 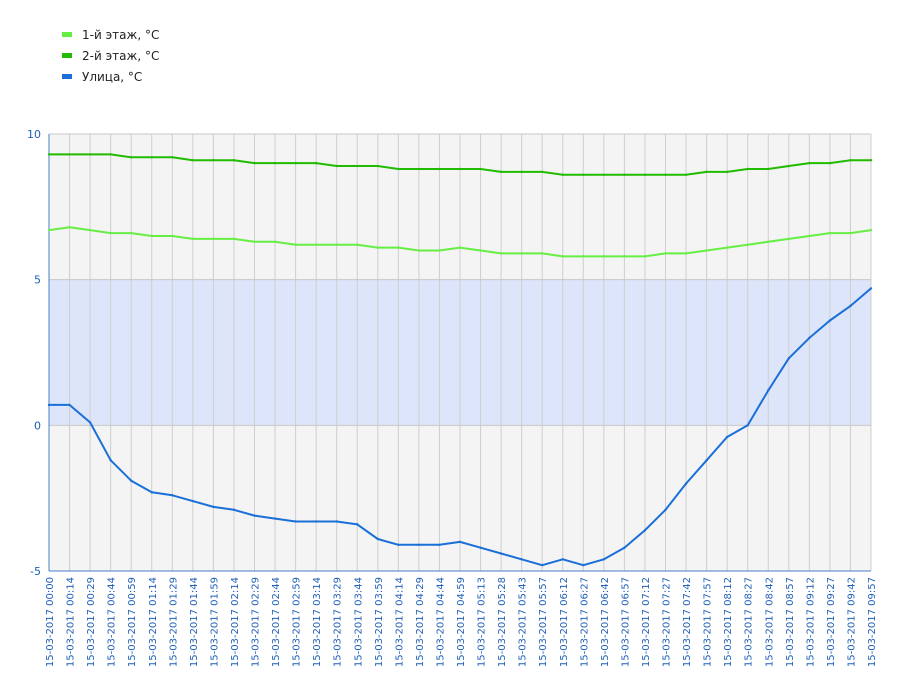 I want to click on y-tick-label: 0, so click(x=37, y=425).